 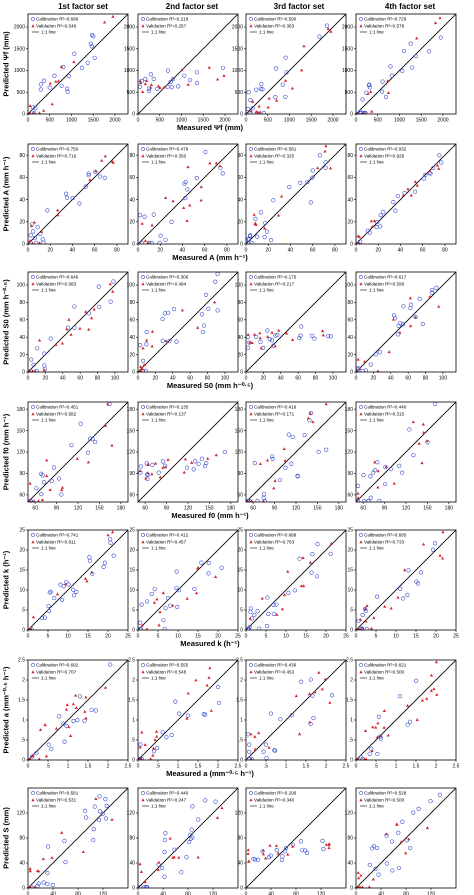 What do you see at coordinates (166, 25) in the screenshot?
I see `legend-validation-label: Validation R²=0.257` at bounding box center [166, 25].